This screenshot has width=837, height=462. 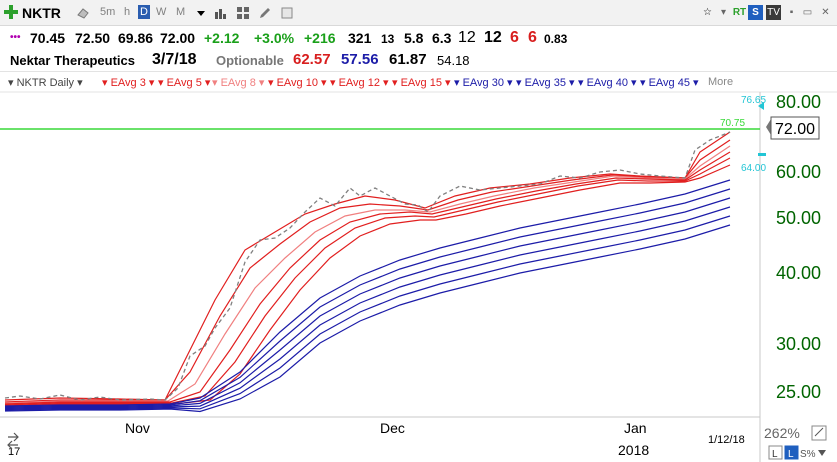 What do you see at coordinates (493, 37) in the screenshot?
I see `quote-v7: 12` at bounding box center [493, 37].